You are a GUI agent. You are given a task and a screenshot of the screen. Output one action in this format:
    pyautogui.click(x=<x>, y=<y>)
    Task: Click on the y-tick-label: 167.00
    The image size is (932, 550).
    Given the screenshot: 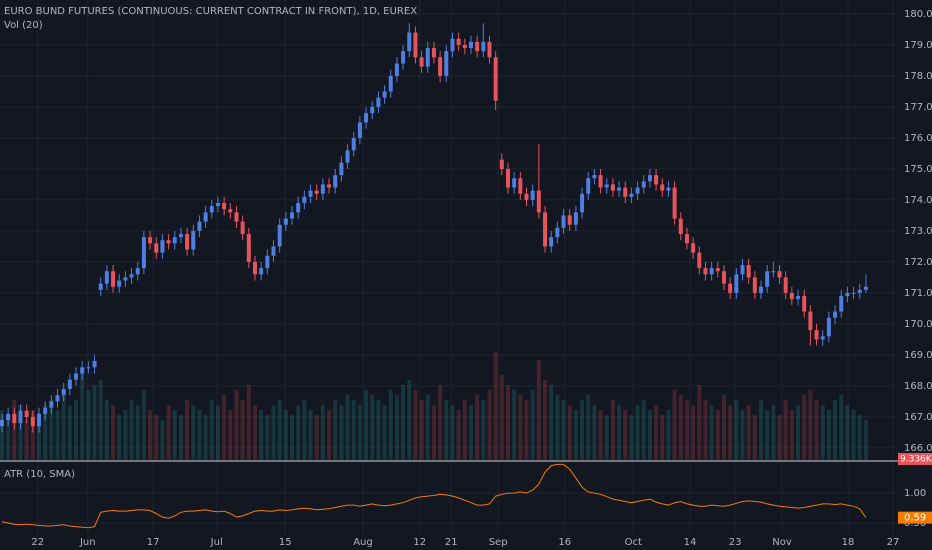 What is the action you would take?
    pyautogui.click(x=918, y=417)
    